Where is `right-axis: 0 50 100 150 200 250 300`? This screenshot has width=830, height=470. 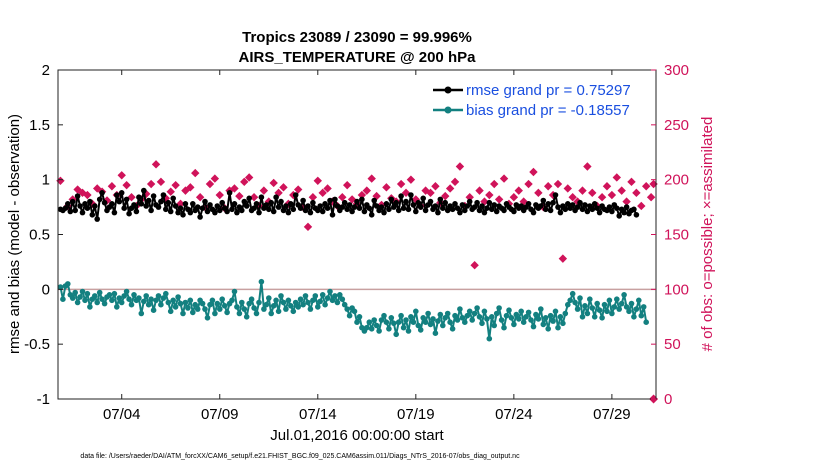 right-axis: 0 50 100 150 200 250 300 is located at coordinates (670, 235).